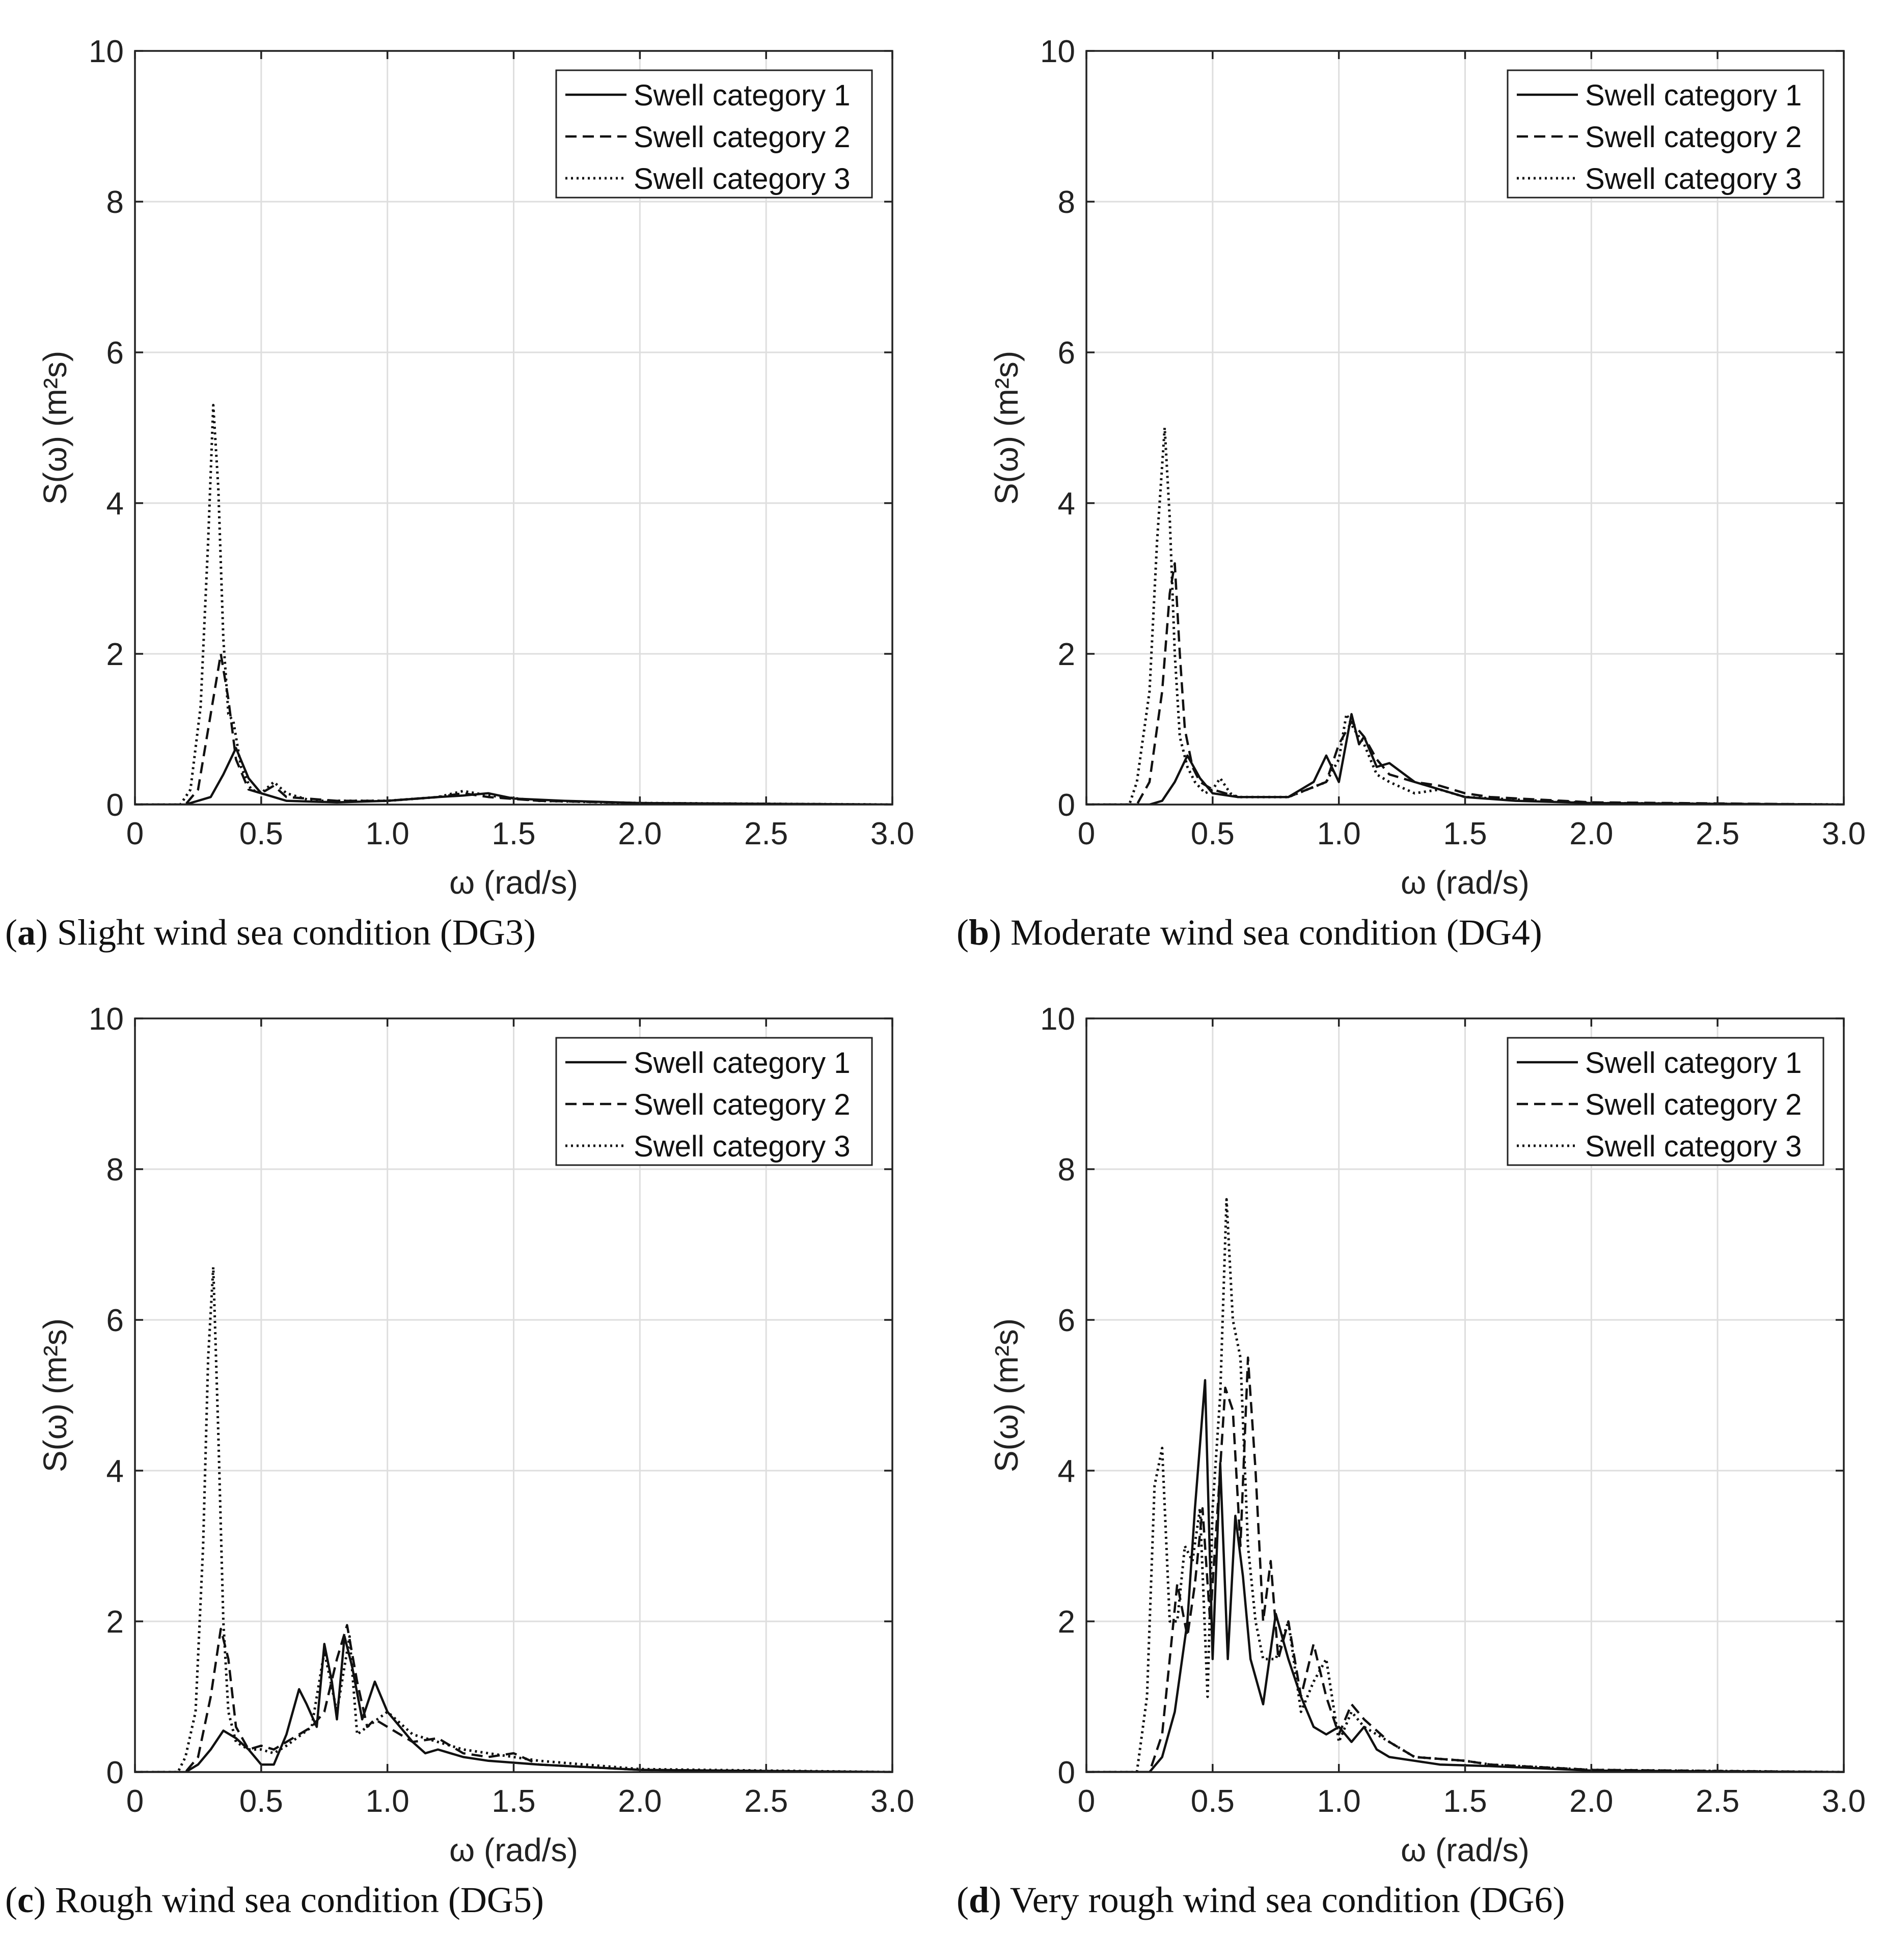  I want to click on caption-text: Slight wind sea condition (DG3), so click(291, 932).